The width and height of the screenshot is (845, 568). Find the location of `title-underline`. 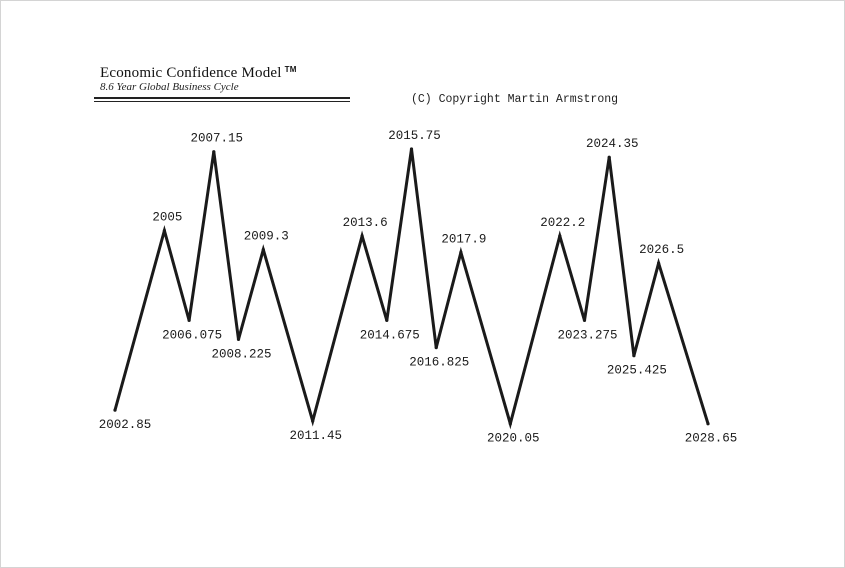

title-underline is located at coordinates (222, 98).